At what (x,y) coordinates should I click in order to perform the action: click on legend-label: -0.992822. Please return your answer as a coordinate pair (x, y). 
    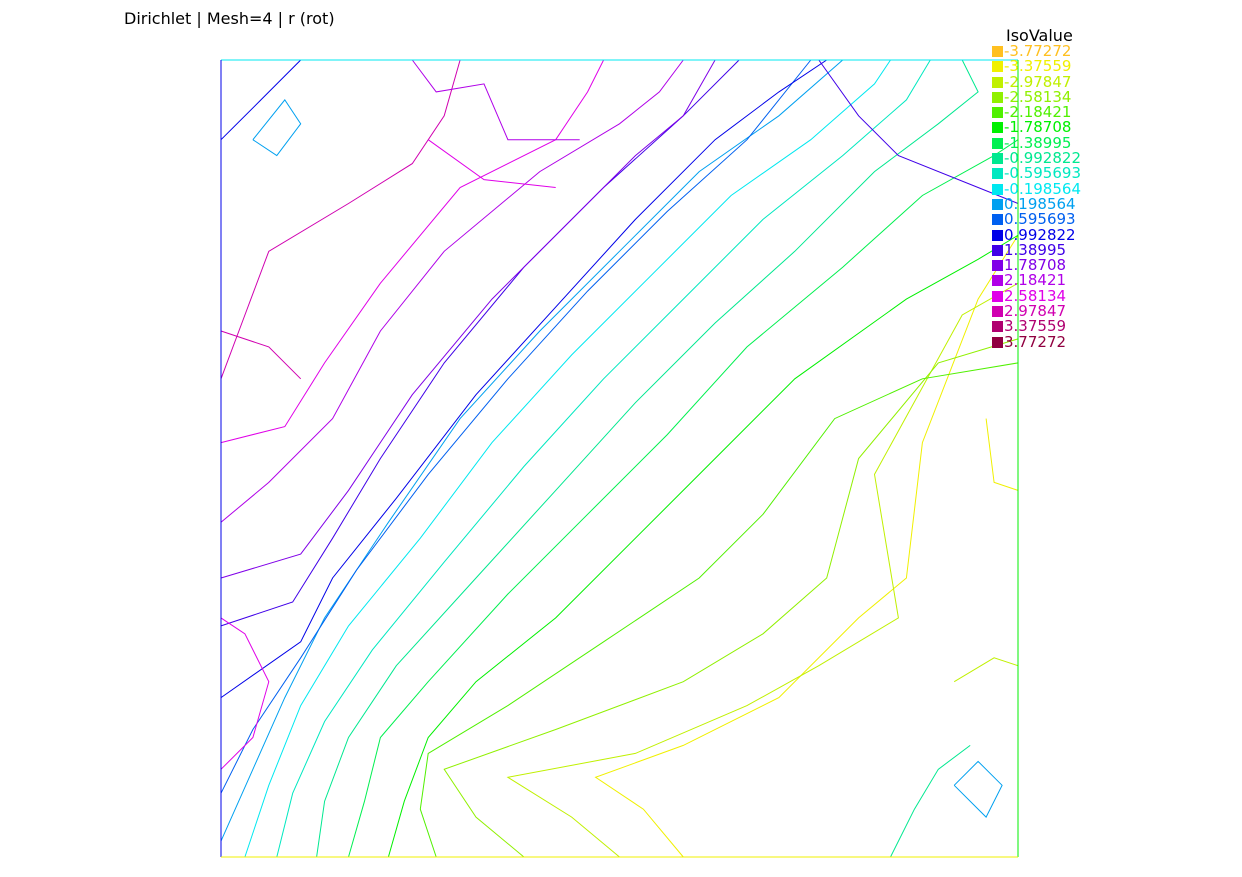
    Looking at the image, I should click on (1042, 158).